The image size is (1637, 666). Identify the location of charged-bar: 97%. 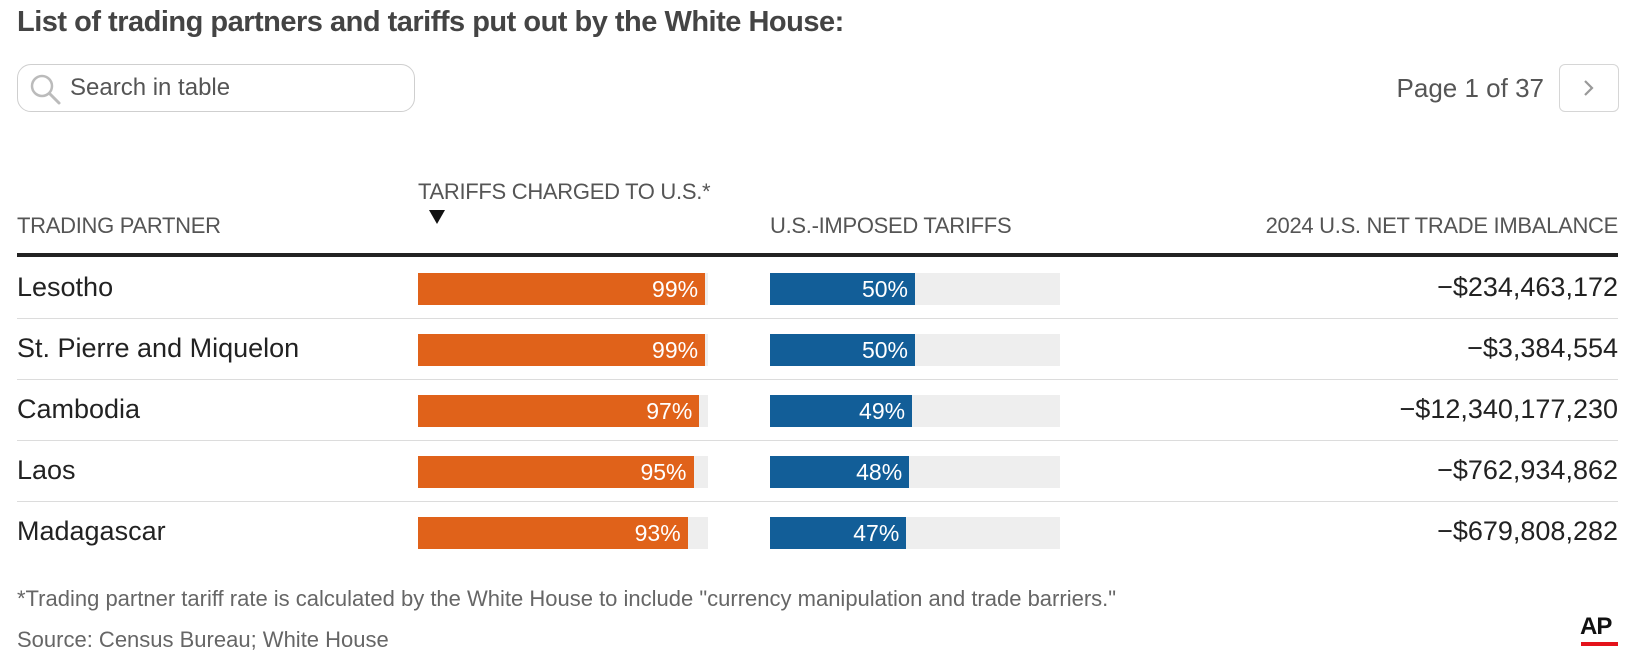
(559, 411).